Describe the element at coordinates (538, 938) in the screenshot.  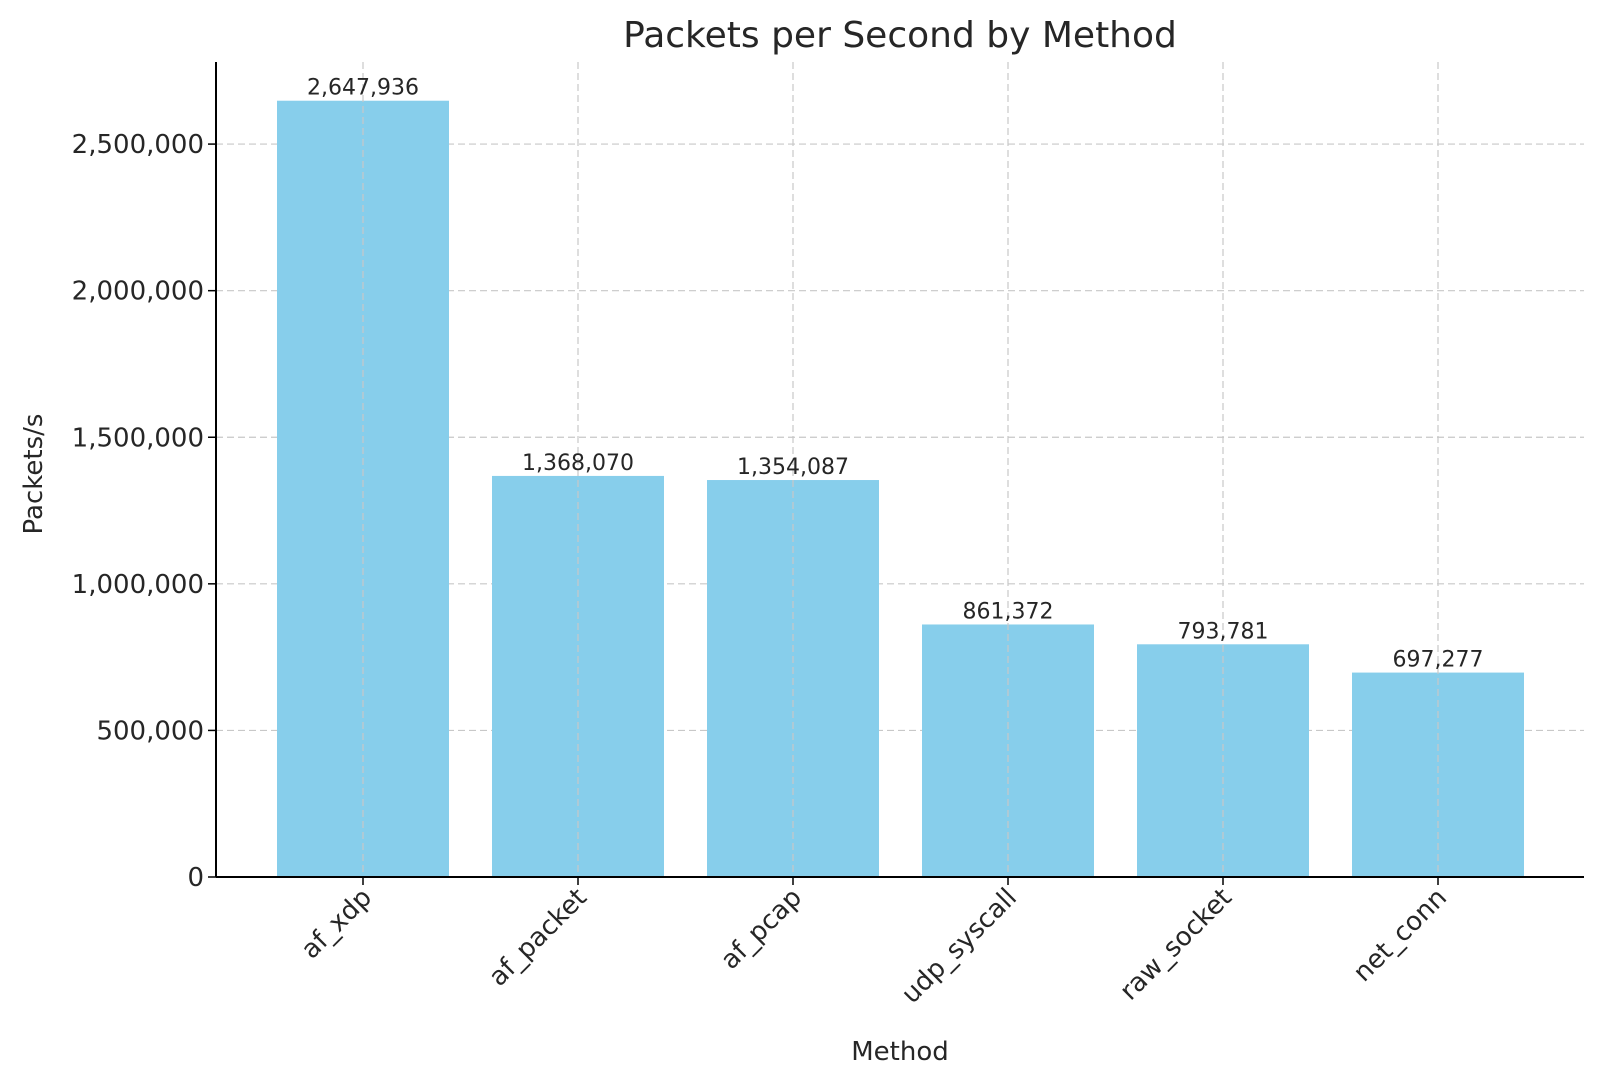
I see `x-tick-label-af_packet: af_packet` at that location.